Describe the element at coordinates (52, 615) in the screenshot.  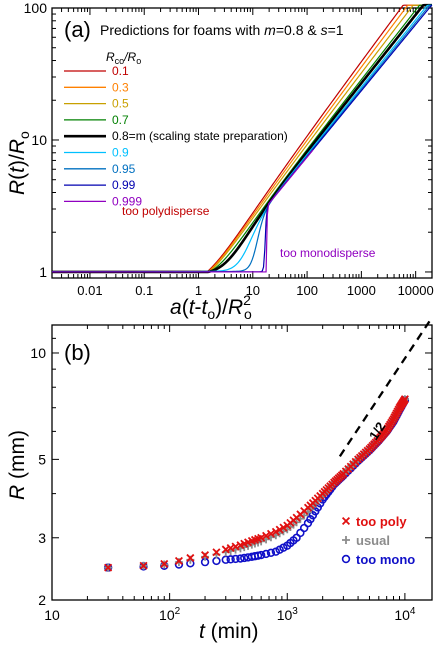
I see `panel-b-x-tick-label: 10` at that location.